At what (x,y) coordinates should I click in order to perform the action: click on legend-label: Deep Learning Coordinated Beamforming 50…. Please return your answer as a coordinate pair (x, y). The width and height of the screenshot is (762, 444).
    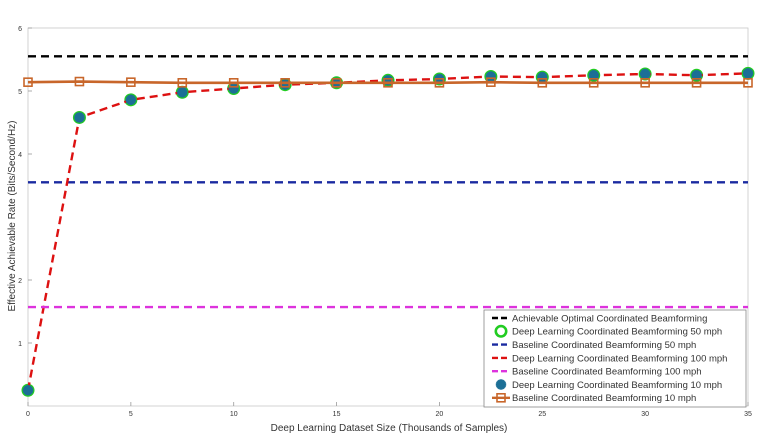
    Looking at the image, I should click on (617, 332).